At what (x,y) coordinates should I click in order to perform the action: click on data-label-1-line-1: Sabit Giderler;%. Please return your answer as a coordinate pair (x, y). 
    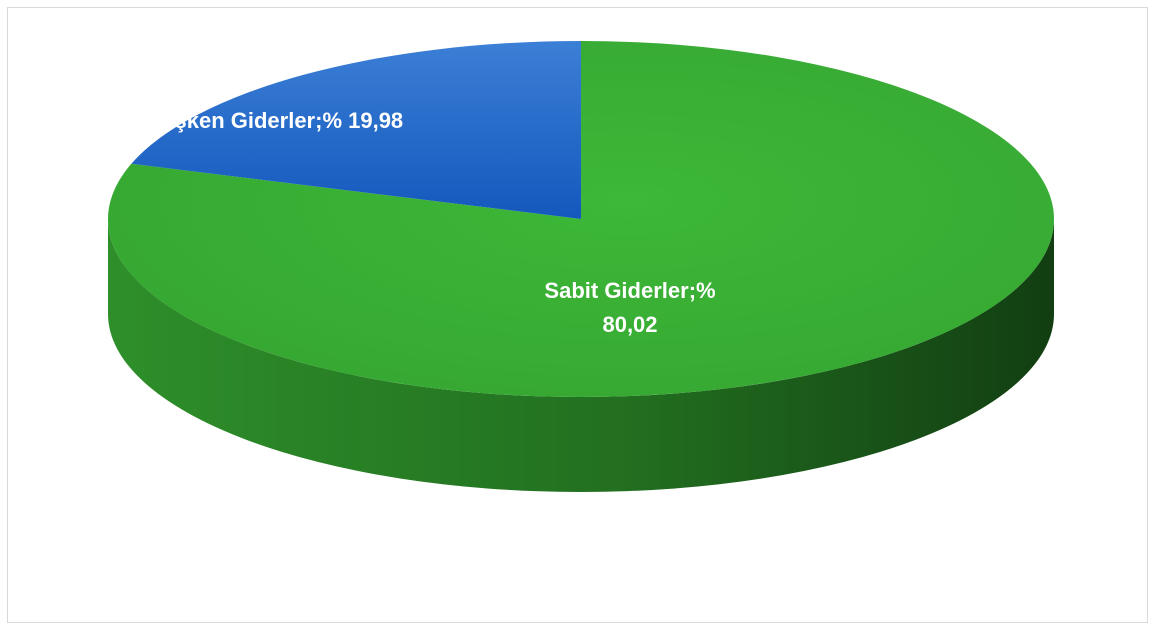
    Looking at the image, I should click on (629, 290).